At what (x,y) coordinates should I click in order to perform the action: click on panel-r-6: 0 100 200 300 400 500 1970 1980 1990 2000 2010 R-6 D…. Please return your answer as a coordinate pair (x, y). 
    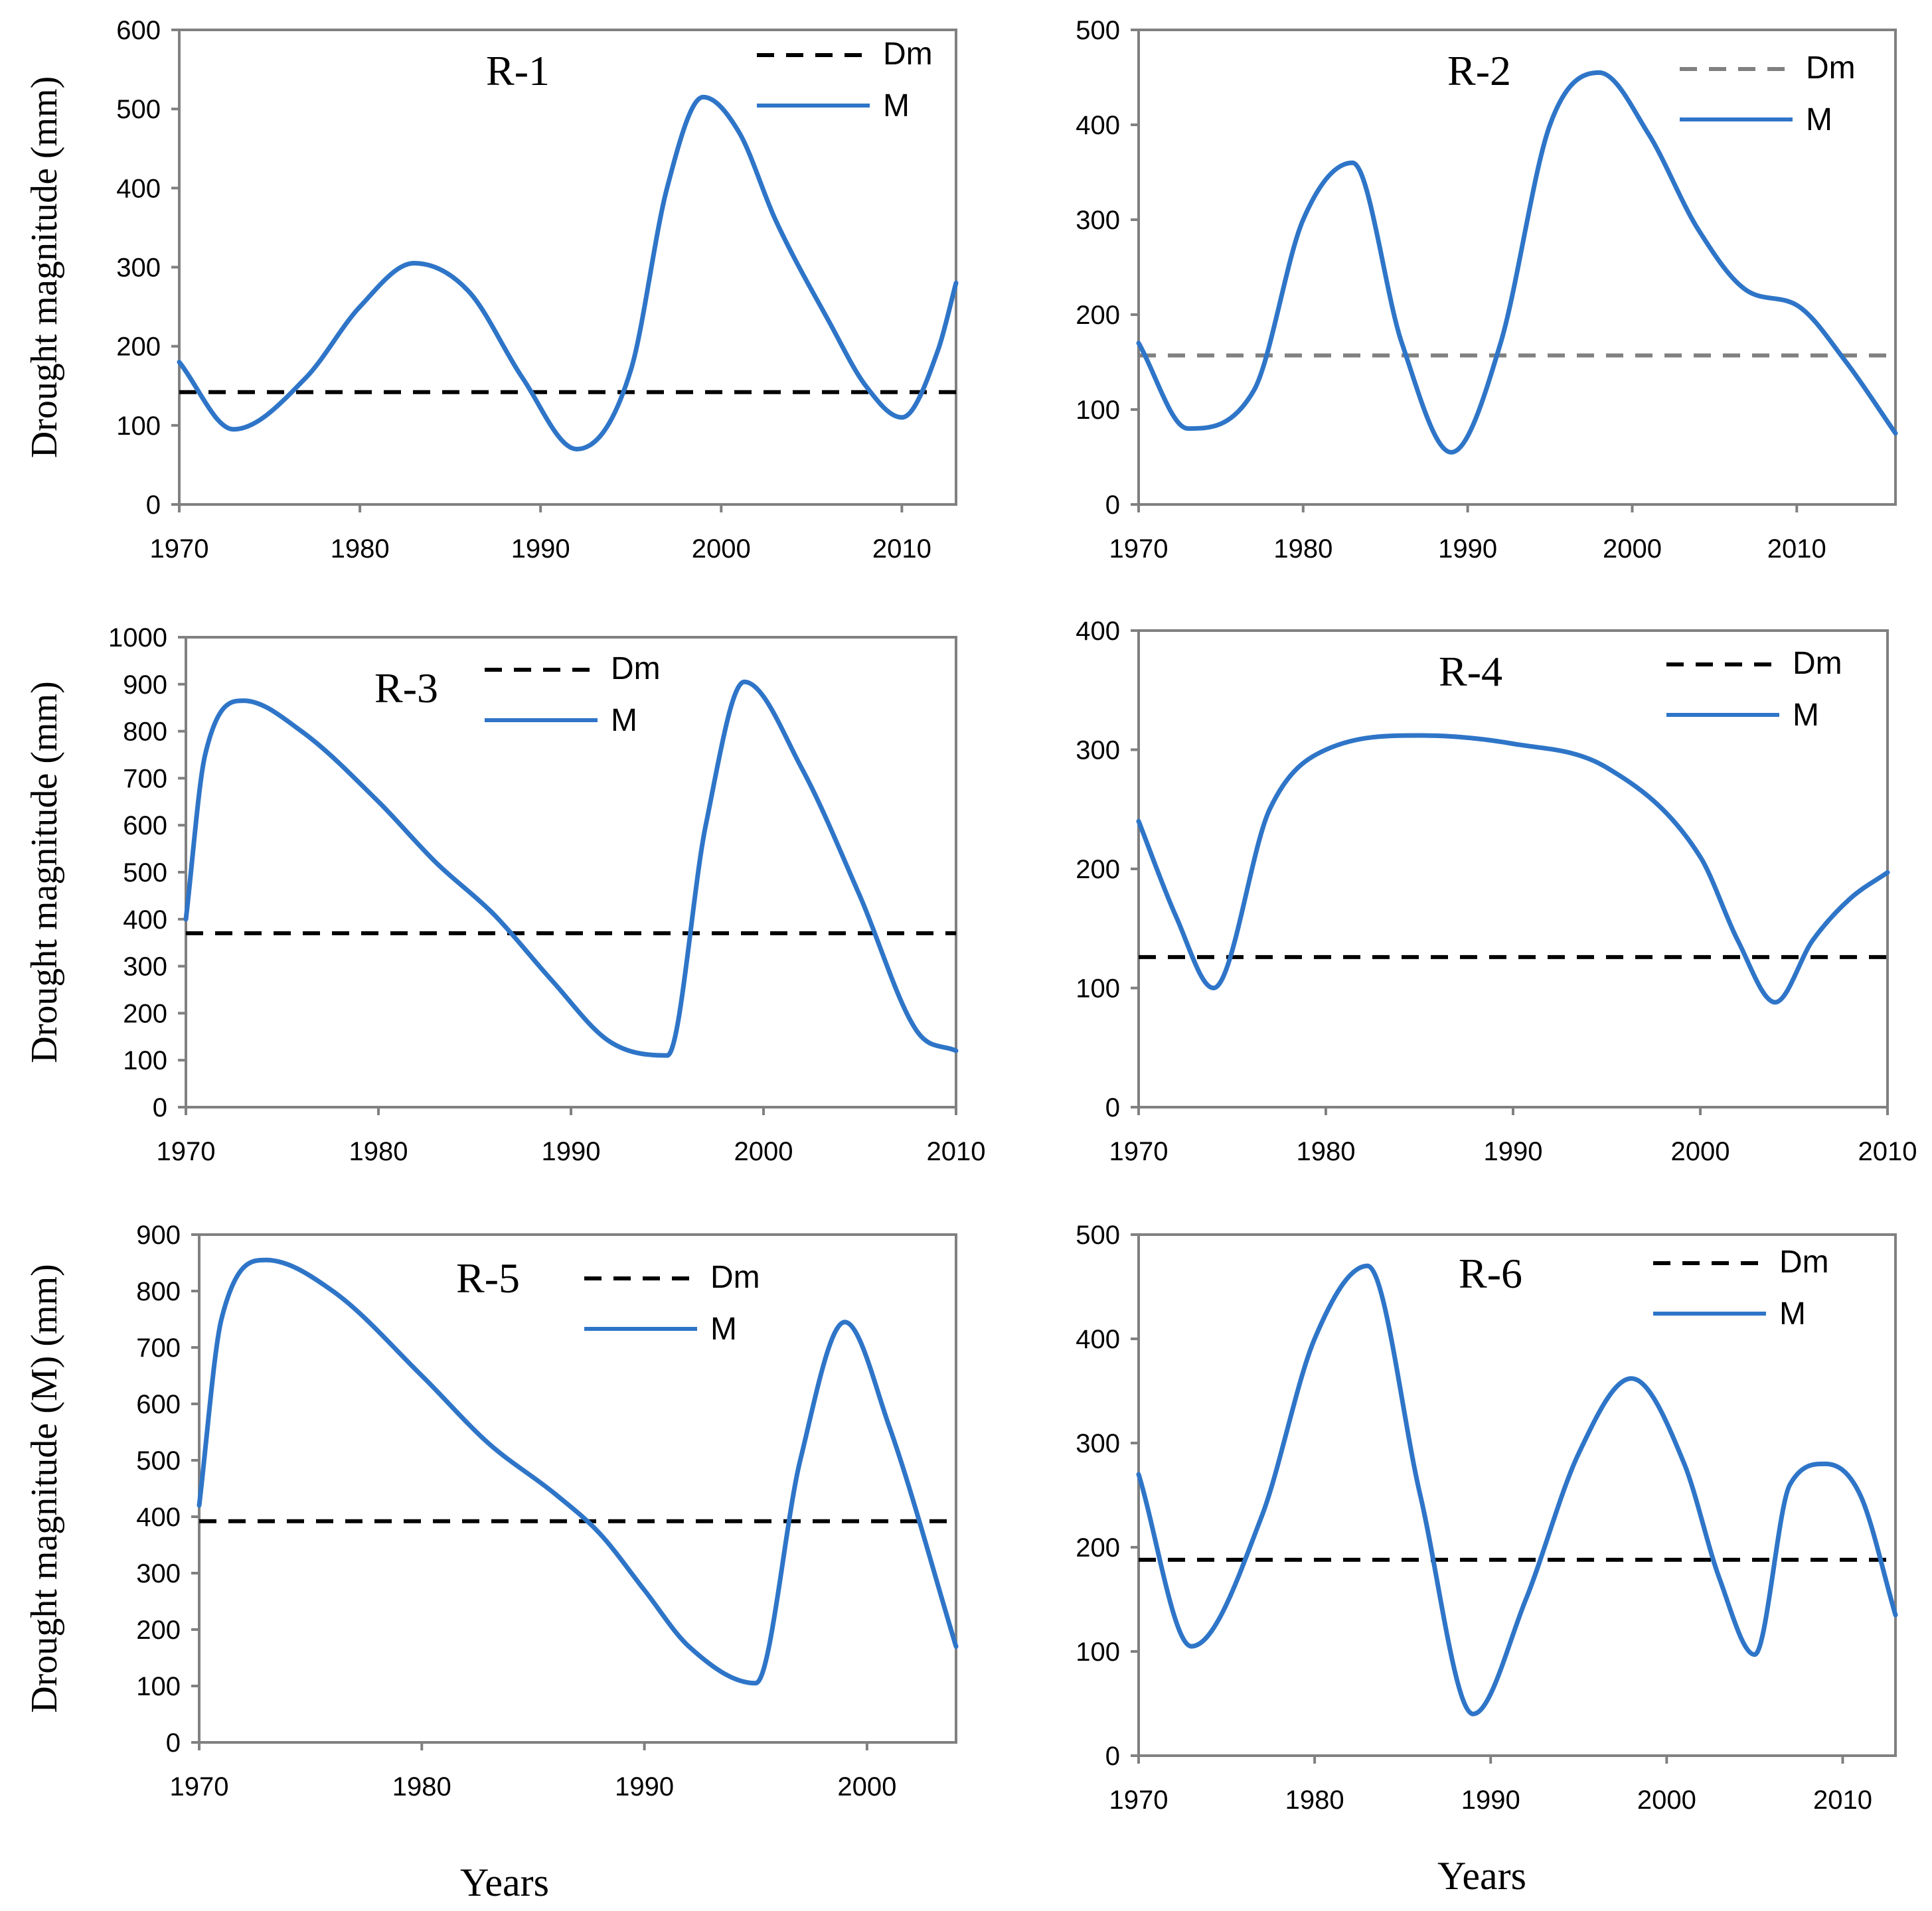
    Looking at the image, I should click on (1487, 1518).